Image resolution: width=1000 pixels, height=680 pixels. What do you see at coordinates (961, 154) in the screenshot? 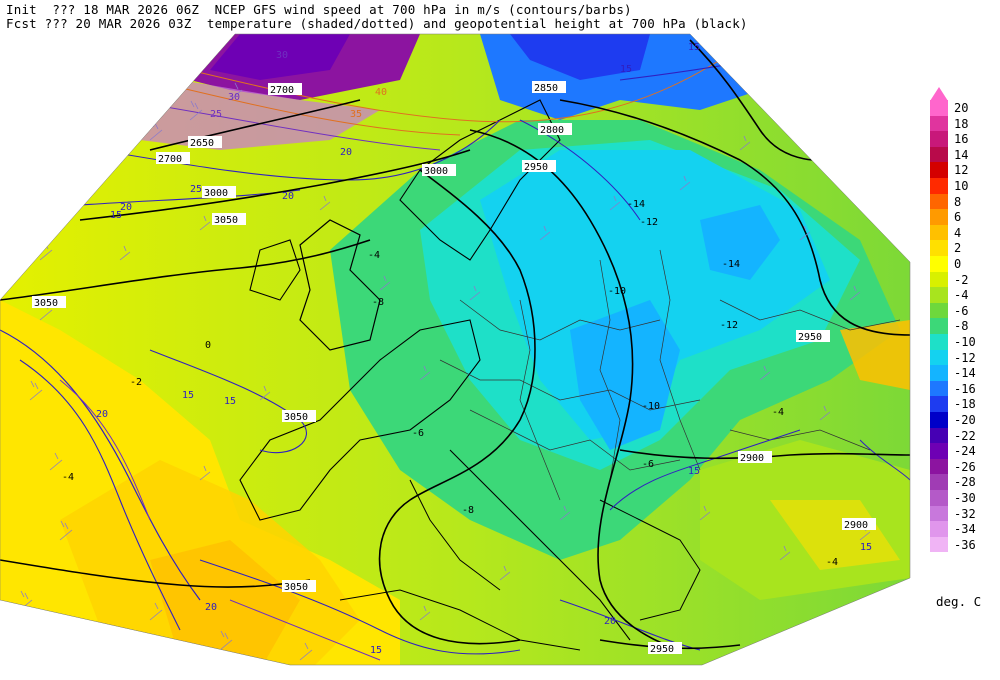
I see `legend-label: 14` at bounding box center [961, 154].